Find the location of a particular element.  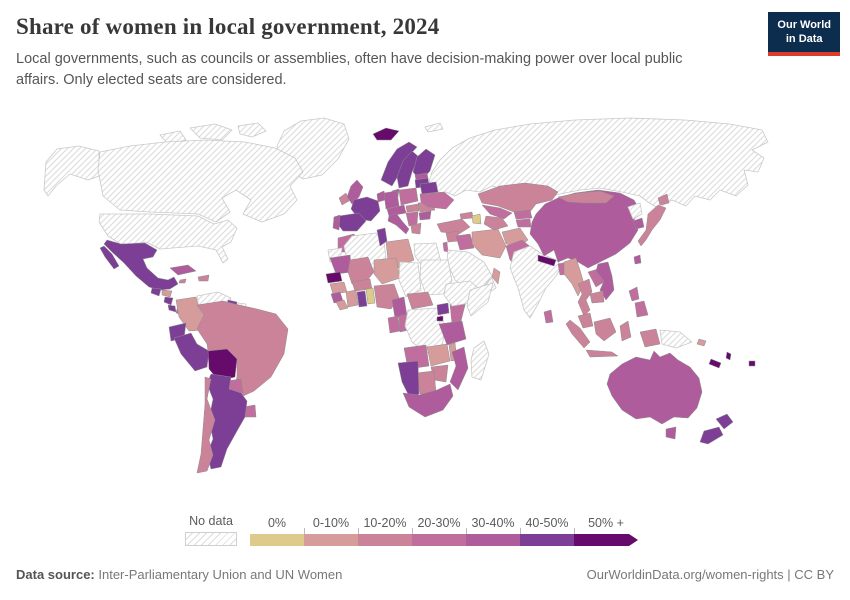

country-australia is located at coordinates (654, 387).